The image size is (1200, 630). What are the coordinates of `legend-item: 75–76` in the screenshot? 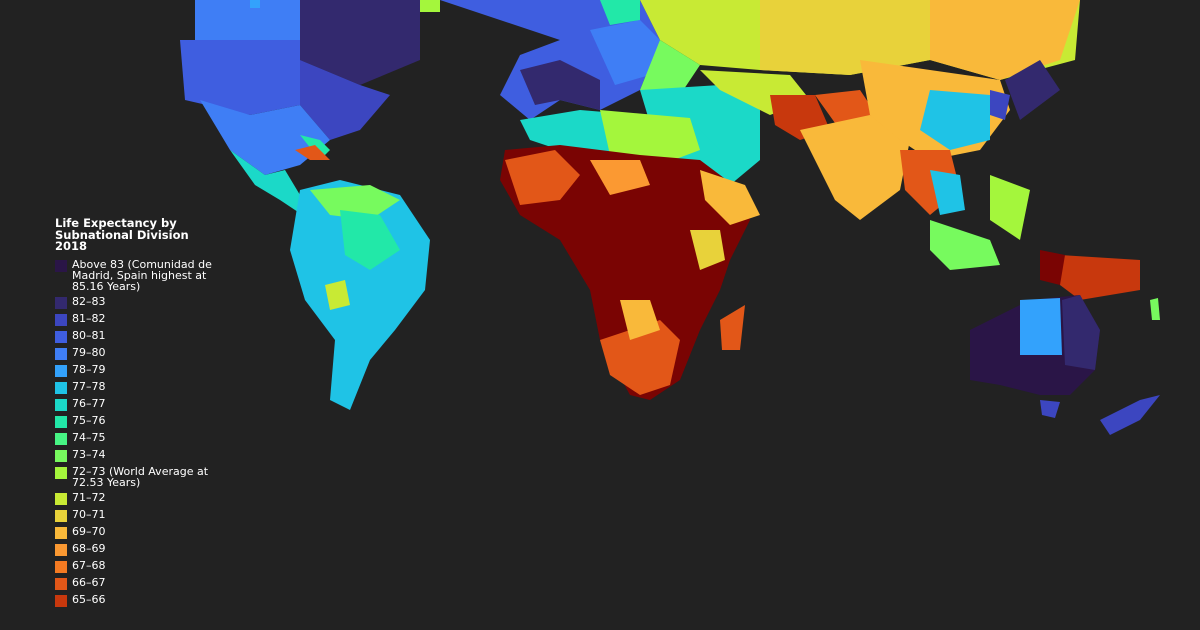 It's located at (140, 421).